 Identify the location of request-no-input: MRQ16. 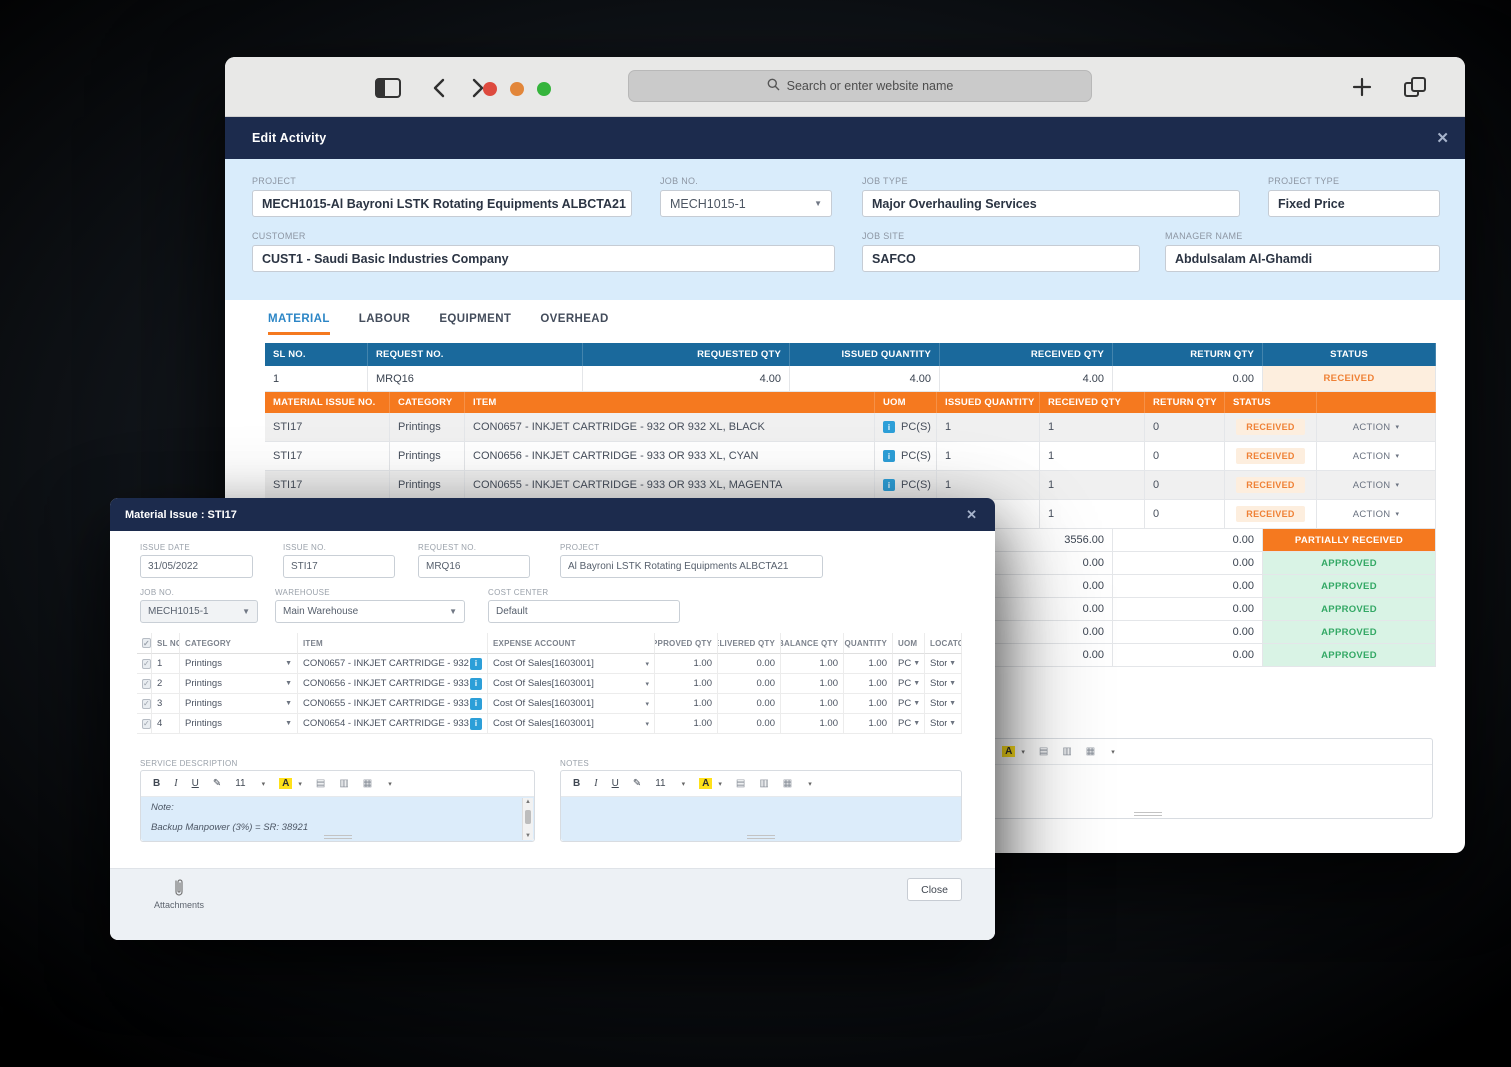
(474, 566).